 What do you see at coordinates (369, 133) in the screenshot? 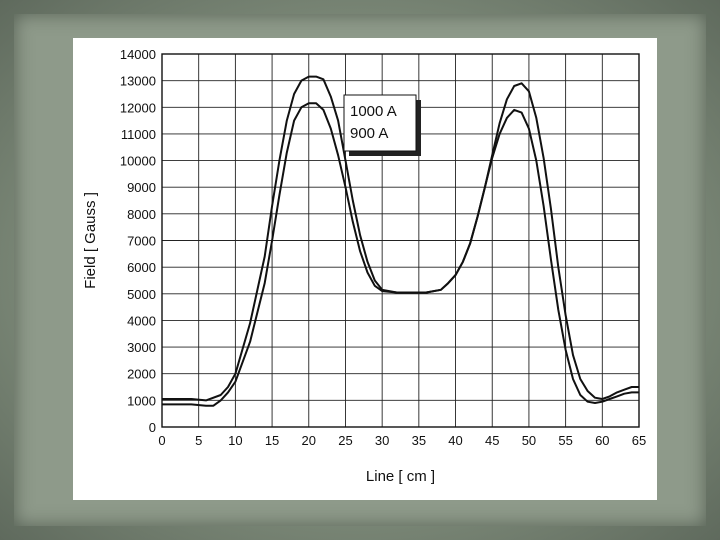
I see `legend-entry-900a: 900 A` at bounding box center [369, 133].